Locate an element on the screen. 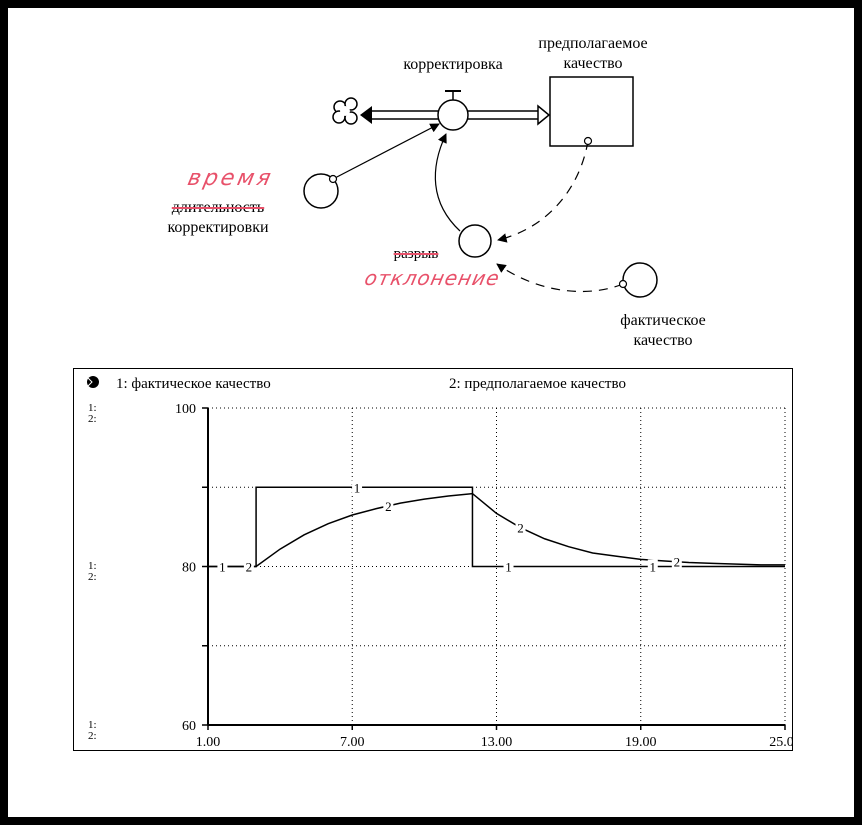 This screenshot has width=862, height=825. stock-flow-diagram is located at coordinates (480, 187).